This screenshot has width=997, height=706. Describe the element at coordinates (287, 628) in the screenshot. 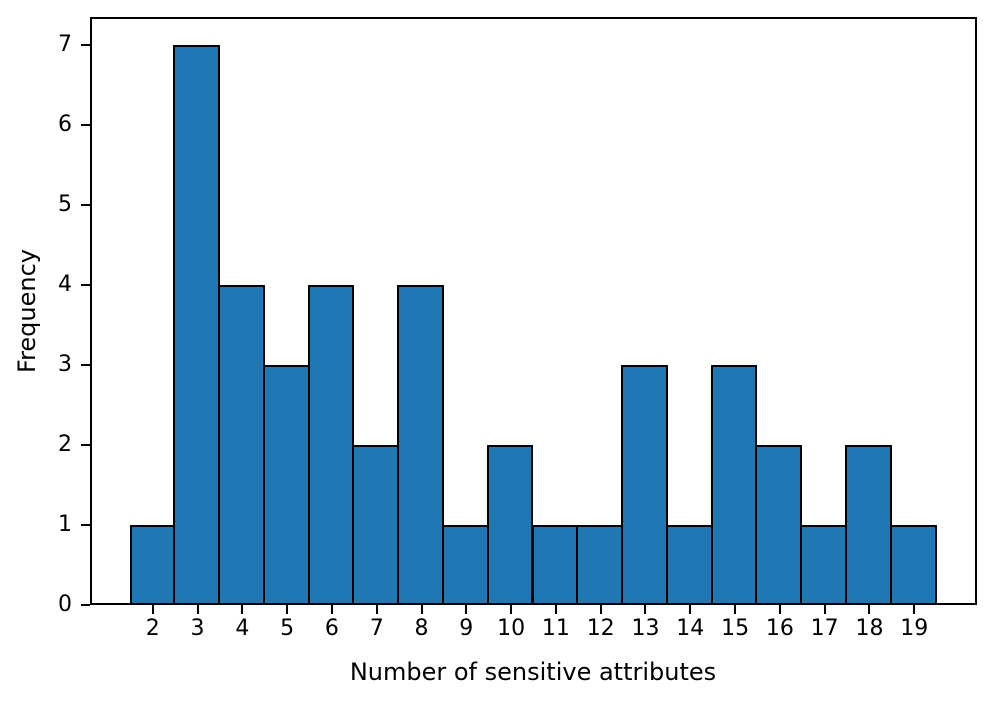

I see `x-tick-label: 5` at that location.